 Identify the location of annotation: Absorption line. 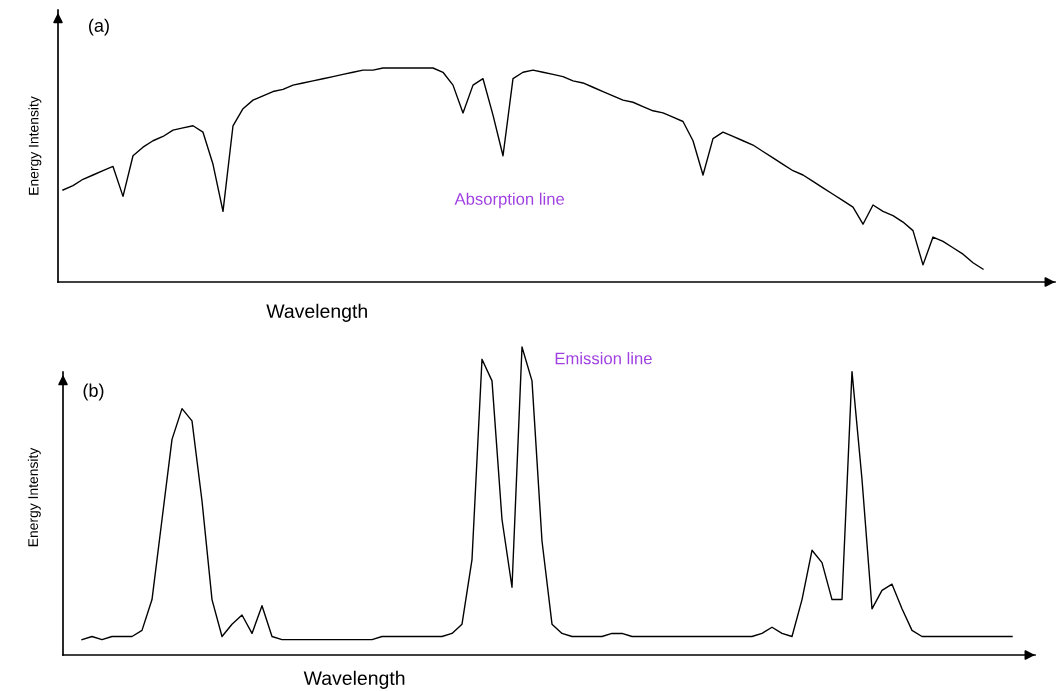
(509, 200).